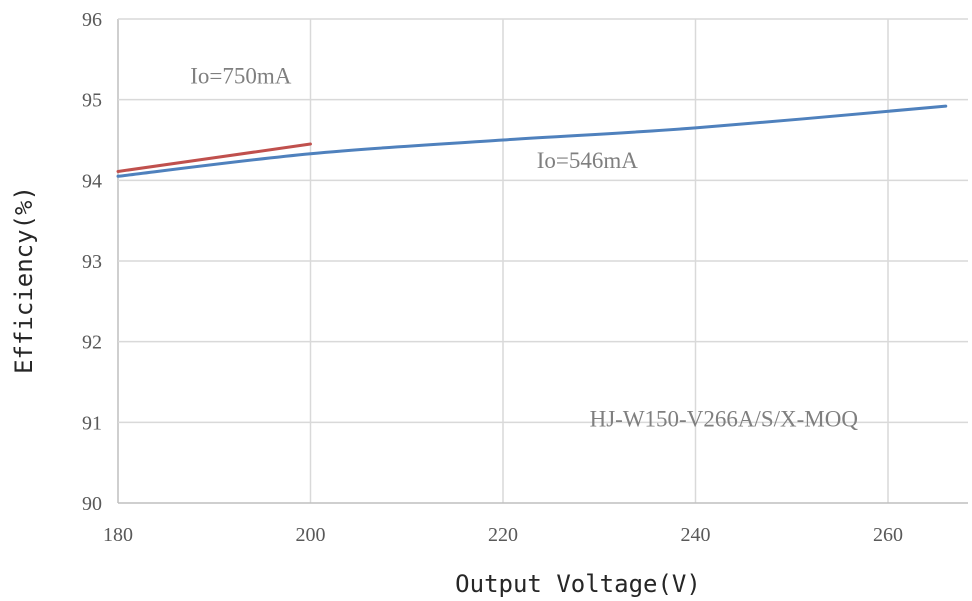 The image size is (972, 601). I want to click on y-tick-labels: 90 91 92 93 94 95 96, so click(92, 262).